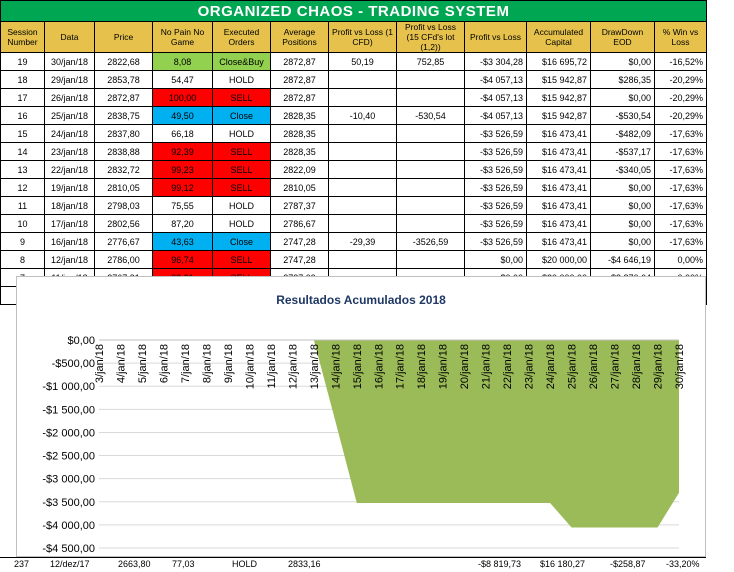 Image resolution: width=734 pixels, height=572 pixels. Describe the element at coordinates (70, 188) in the screenshot. I see `date-cell: 19/jan/18` at that location.